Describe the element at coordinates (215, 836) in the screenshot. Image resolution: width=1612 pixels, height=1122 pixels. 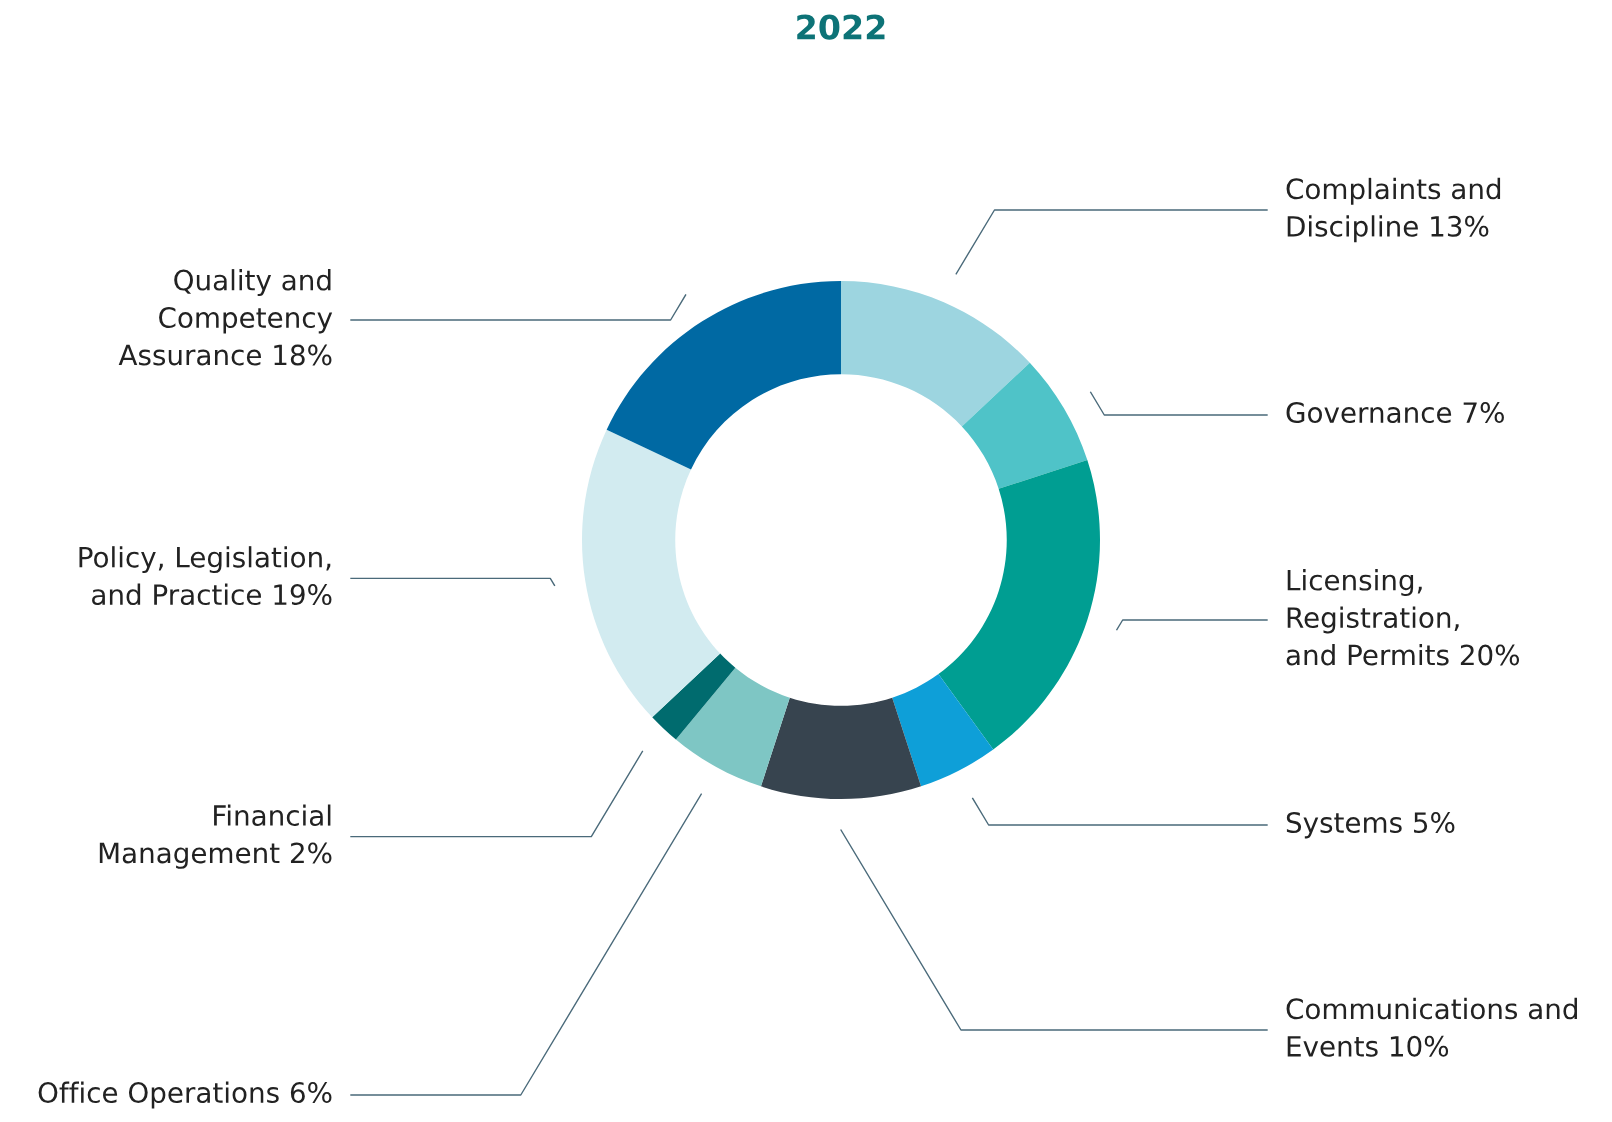
I see `slice-label: Financial Management 2%` at that location.